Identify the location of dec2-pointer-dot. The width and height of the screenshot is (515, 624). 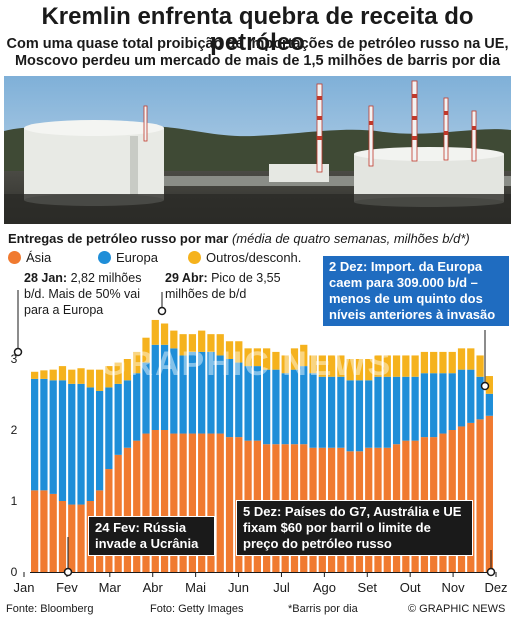
(485, 386).